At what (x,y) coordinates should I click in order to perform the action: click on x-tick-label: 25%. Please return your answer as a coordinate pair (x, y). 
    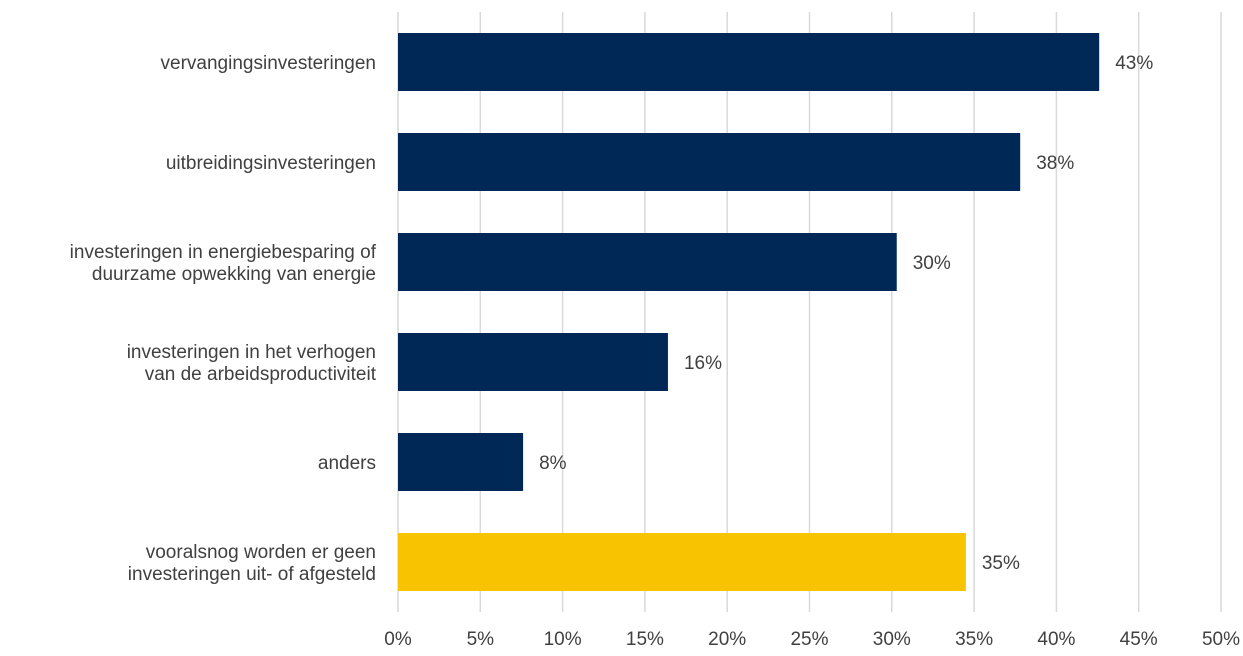
    Looking at the image, I should click on (809, 639).